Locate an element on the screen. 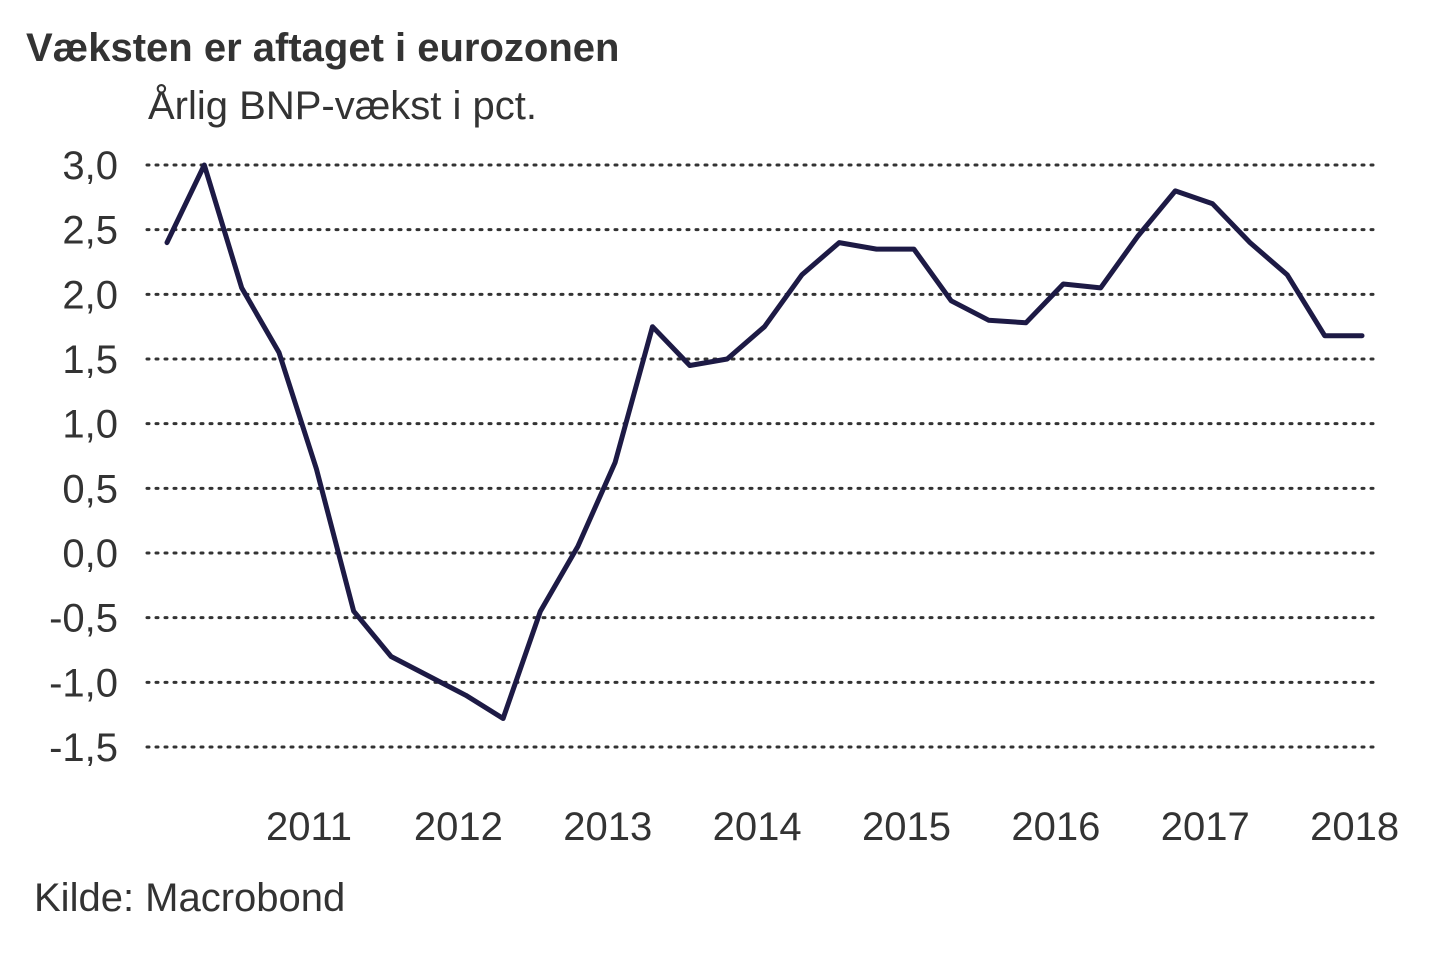  x-tick-label: 2018 is located at coordinates (1354, 827).